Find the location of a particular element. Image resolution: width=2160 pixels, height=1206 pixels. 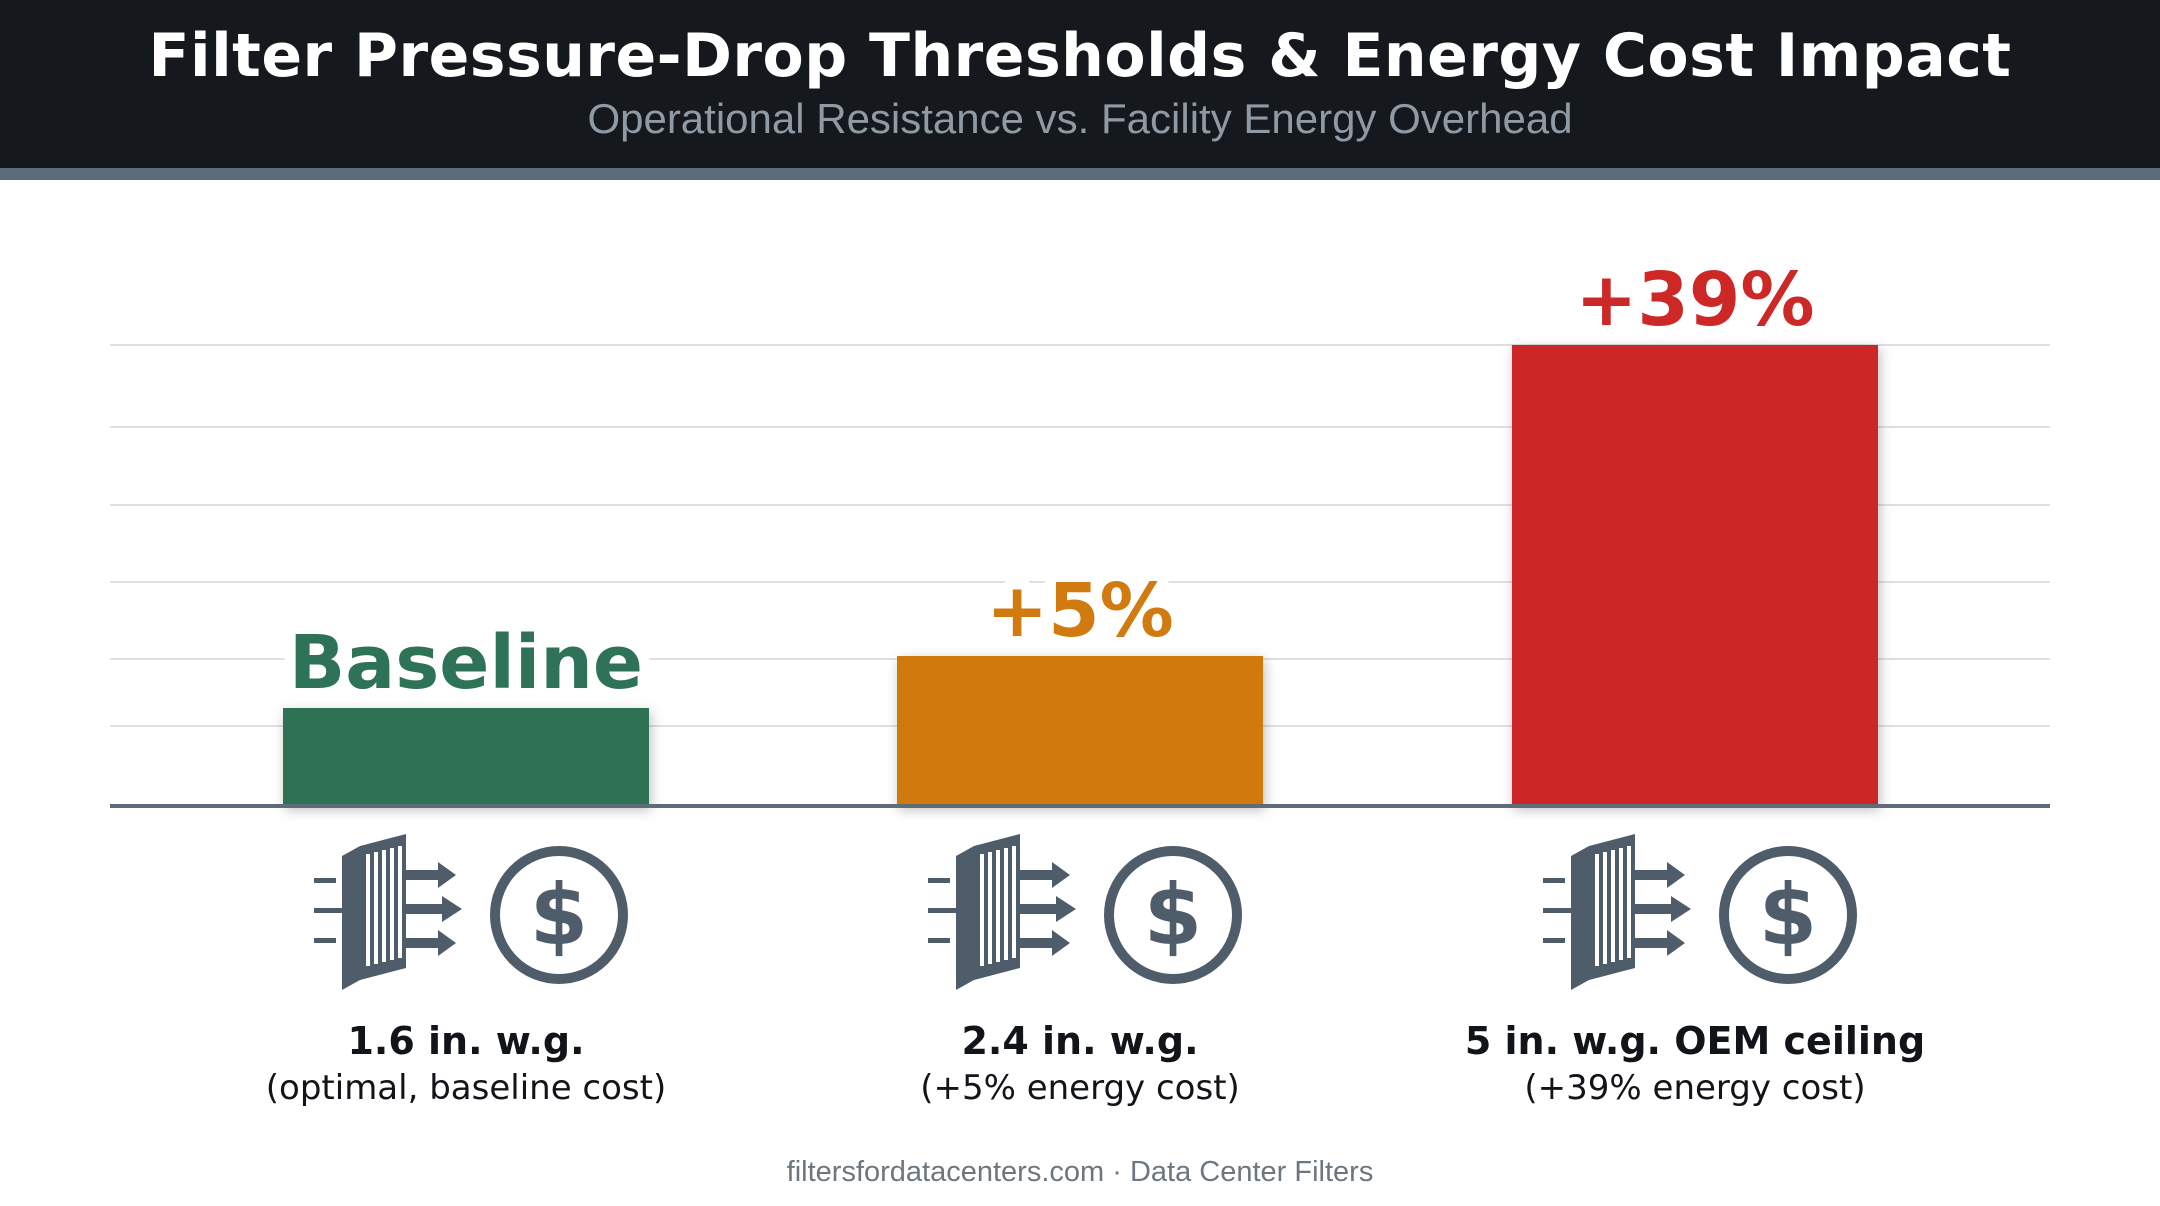

header-accent-stripe is located at coordinates (1080, 174).